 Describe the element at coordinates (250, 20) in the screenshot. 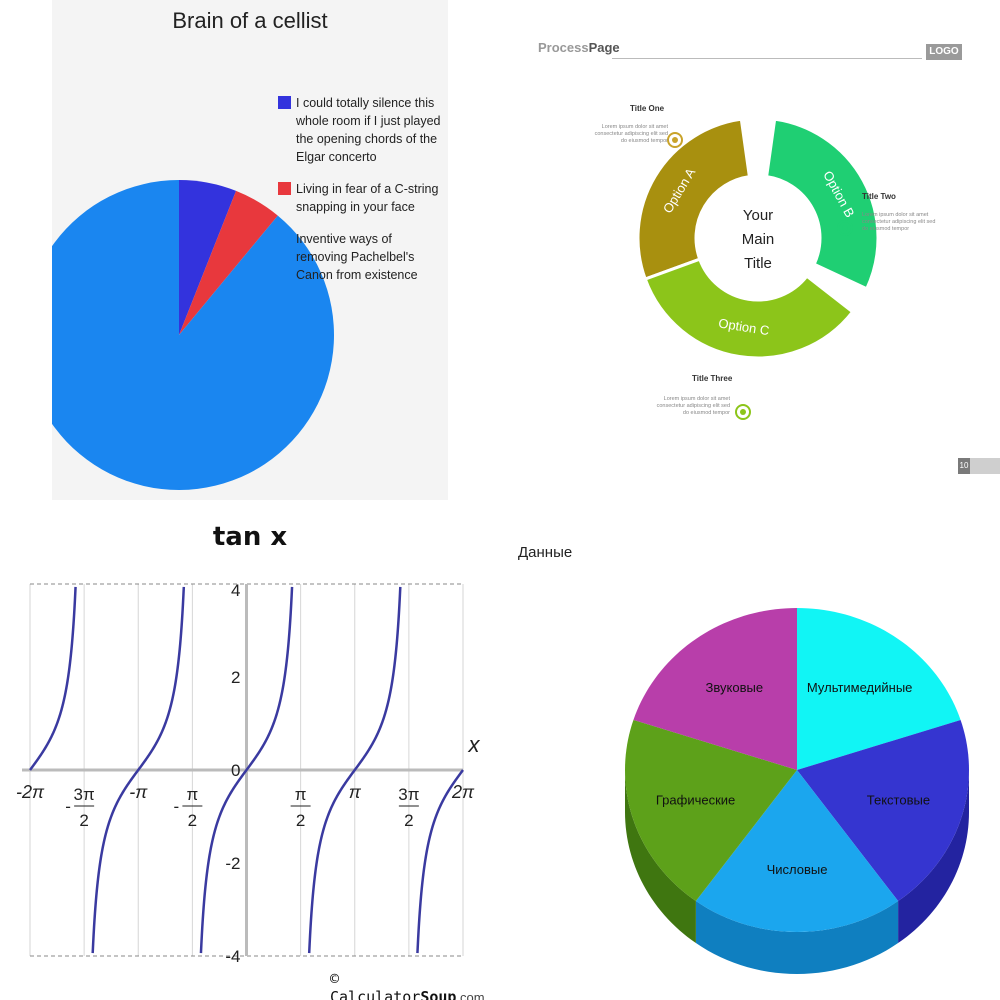

I see `chart-title: Brain of a cellist` at that location.